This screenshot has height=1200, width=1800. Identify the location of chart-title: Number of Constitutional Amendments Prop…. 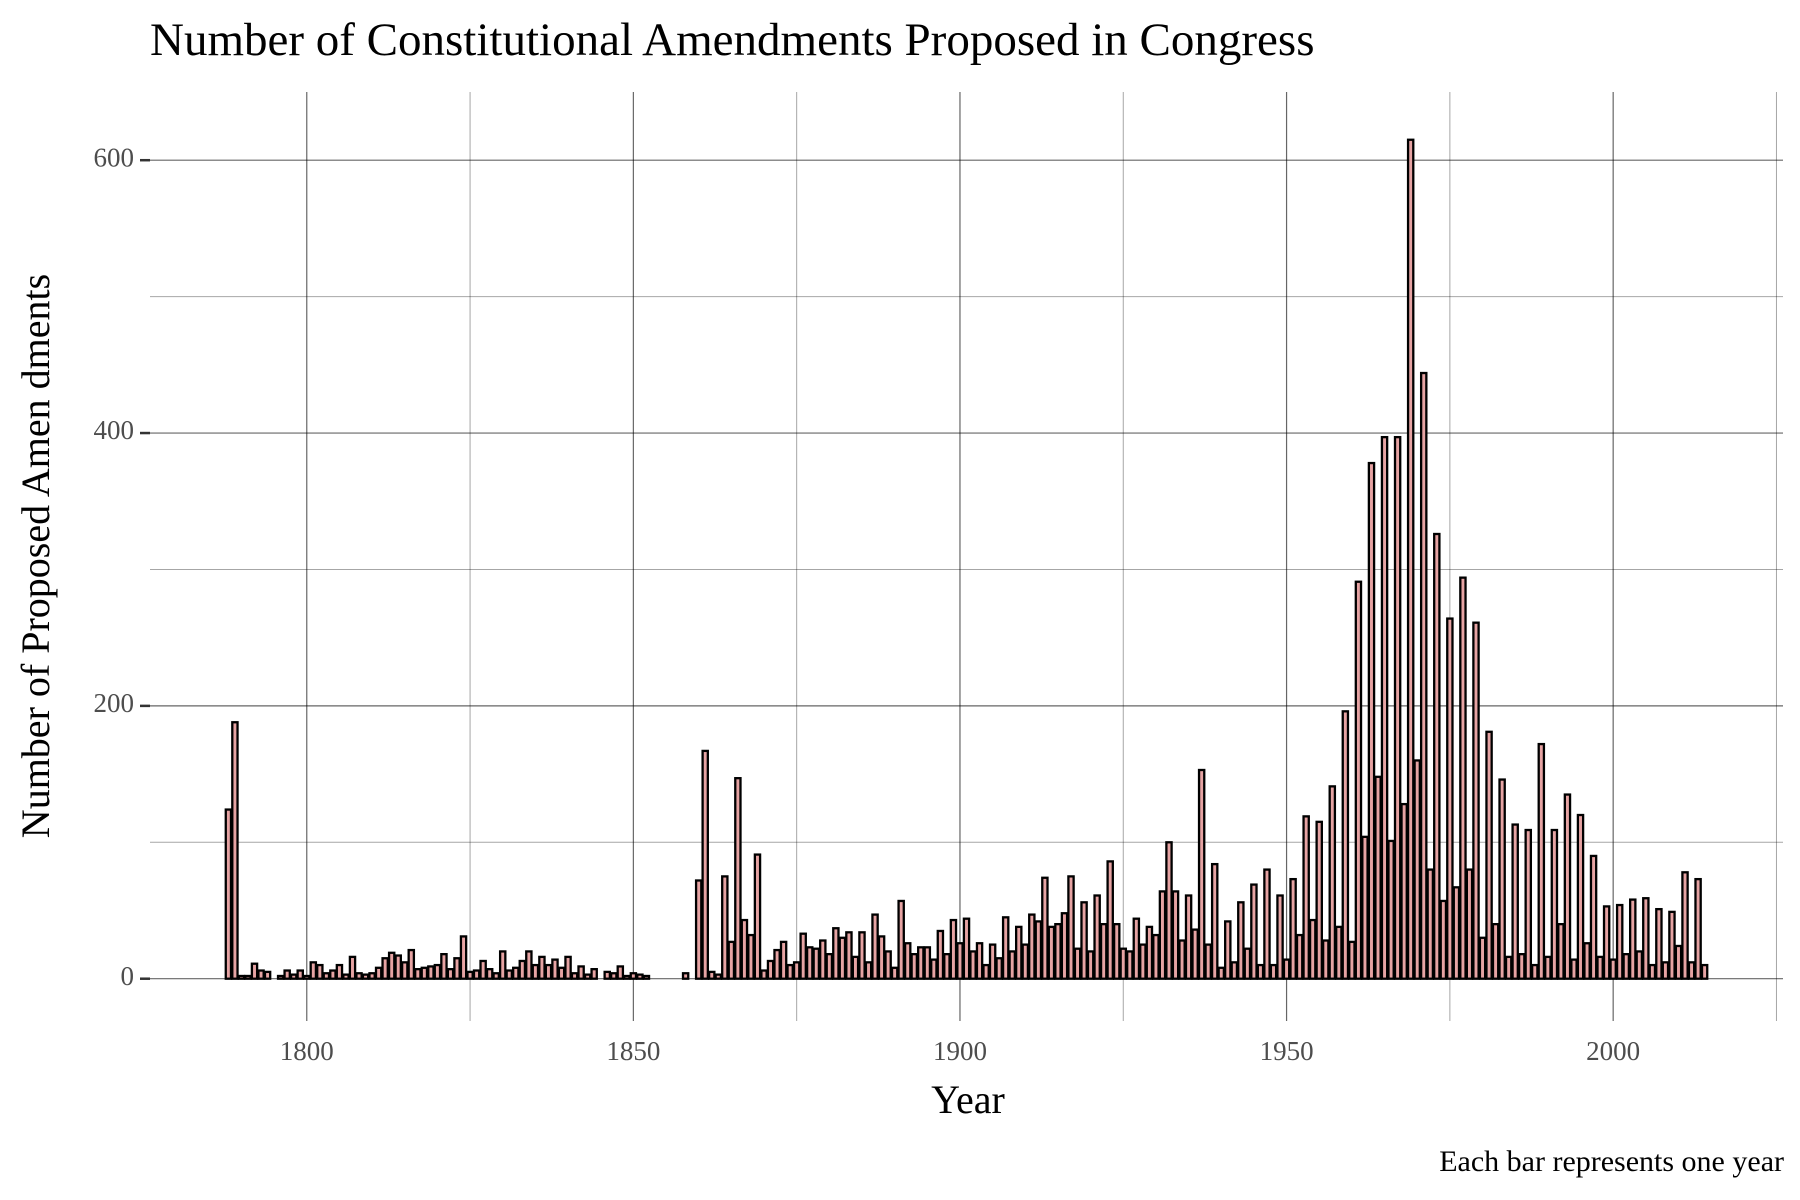
(732, 40).